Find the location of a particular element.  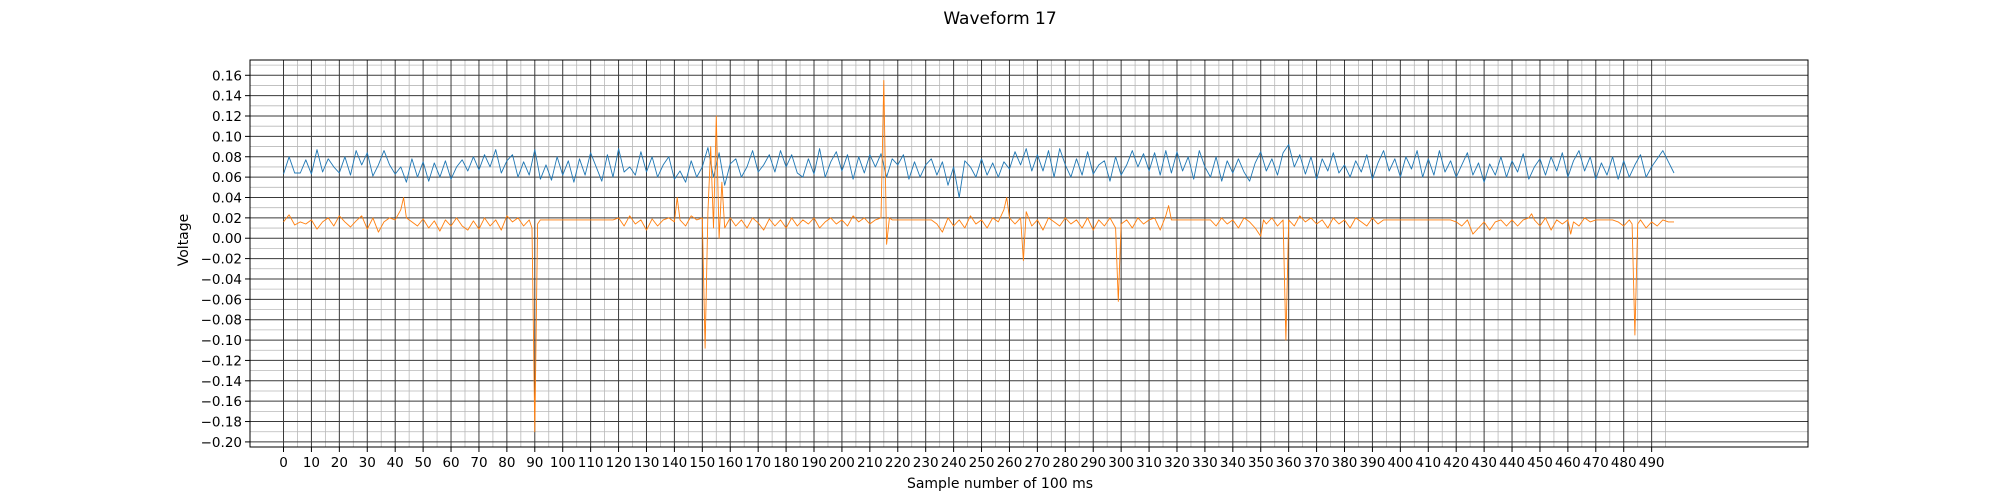

y-tick-label: −0.14 is located at coordinates (221, 382).